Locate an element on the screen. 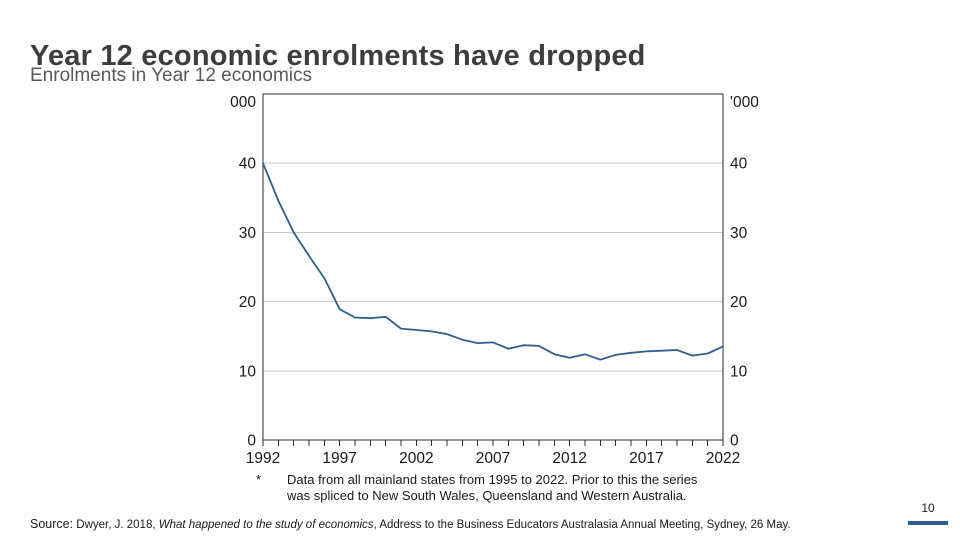 Image resolution: width=960 pixels, height=540 pixels. y-axis-labels-right: '000 0 10 20 30 40 is located at coordinates (744, 272).